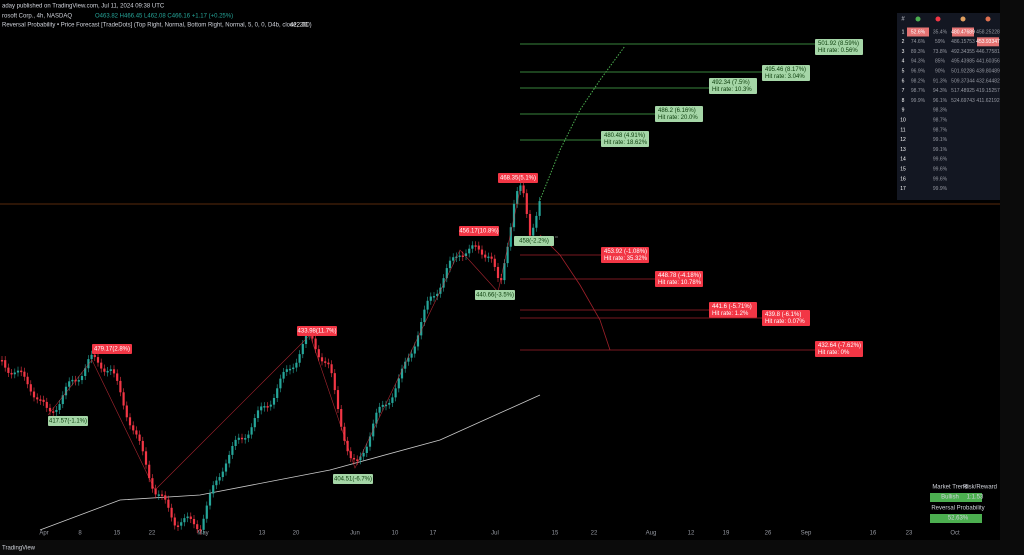  I want to click on forecast-hit-rate: Hit rate: 0%, so click(834, 353).